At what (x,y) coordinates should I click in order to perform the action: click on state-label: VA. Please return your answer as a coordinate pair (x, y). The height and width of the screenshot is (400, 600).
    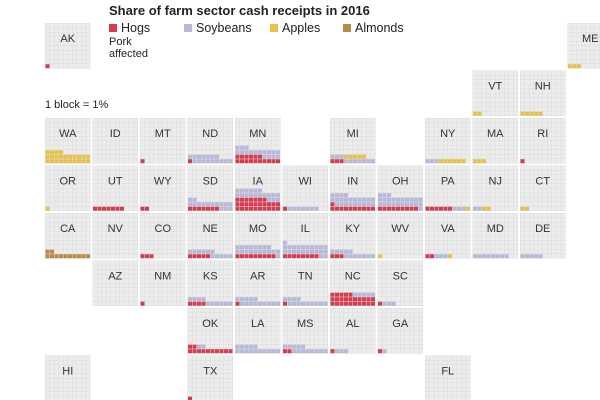
    Looking at the image, I should click on (448, 229).